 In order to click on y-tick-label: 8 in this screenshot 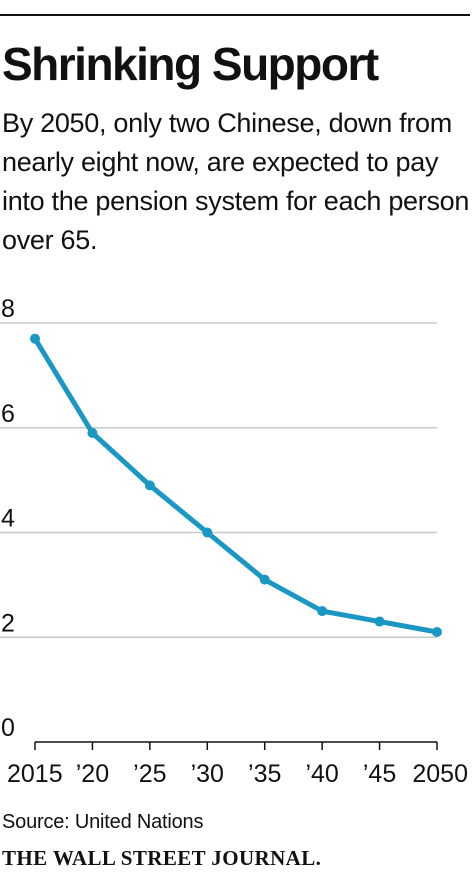, I will do `click(8, 309)`.